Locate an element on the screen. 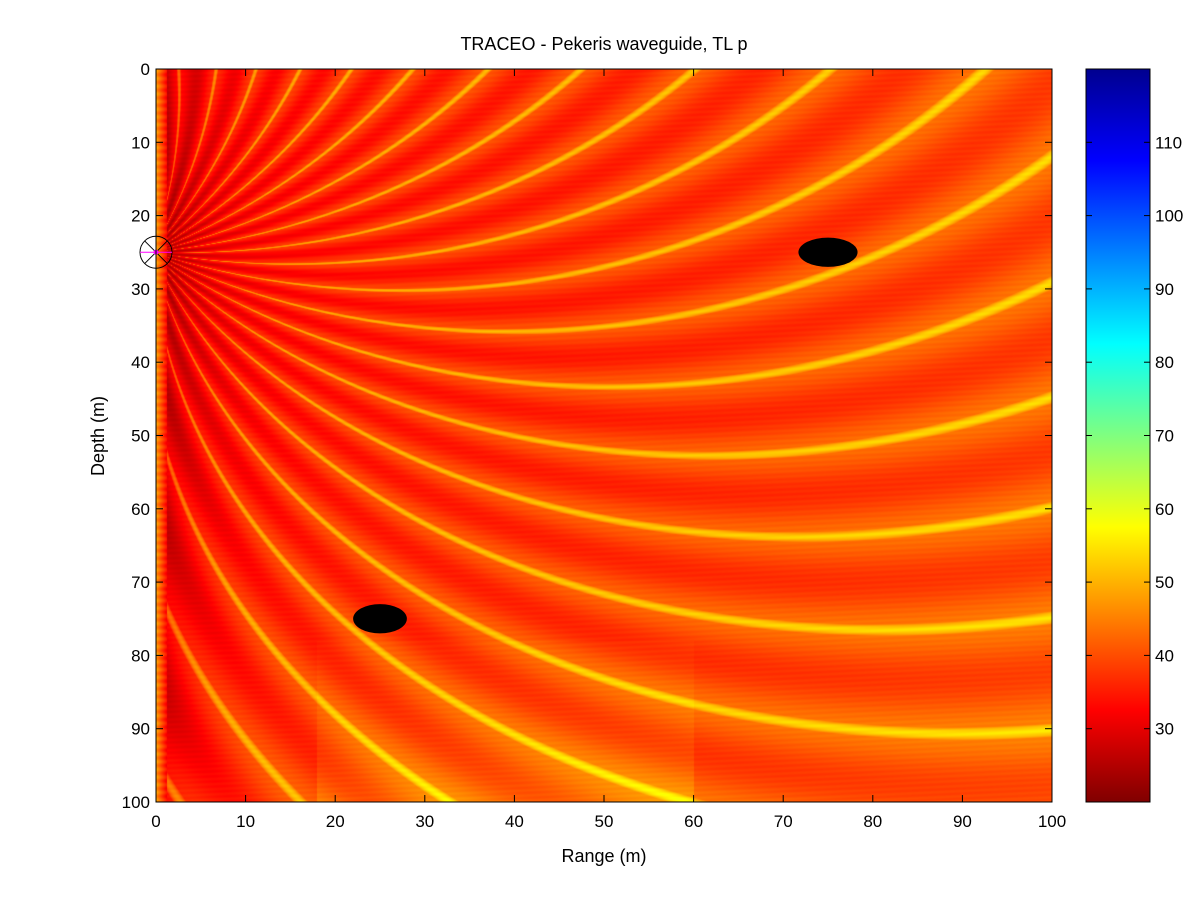 This screenshot has width=1200, height=901. x-tick-label: 20 is located at coordinates (335, 821).